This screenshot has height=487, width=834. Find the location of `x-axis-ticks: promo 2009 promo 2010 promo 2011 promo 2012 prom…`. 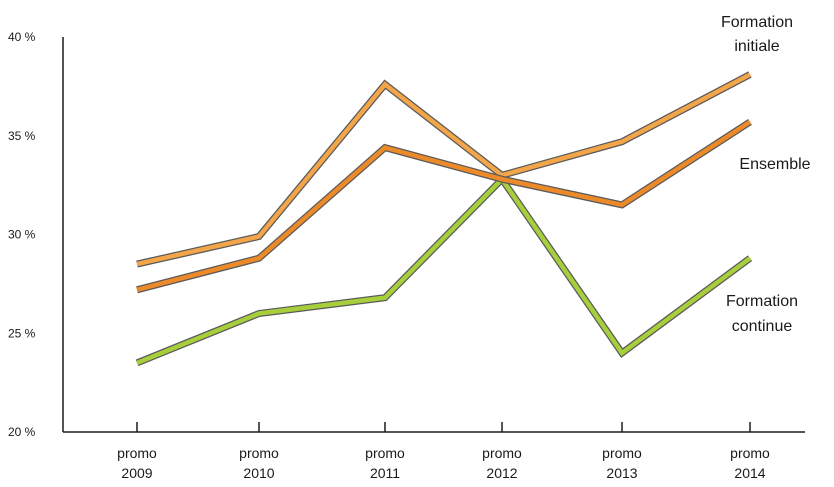

x-axis-ticks: promo 2009 promo 2010 promo 2011 promo 2012 prom… is located at coordinates (443, 451).